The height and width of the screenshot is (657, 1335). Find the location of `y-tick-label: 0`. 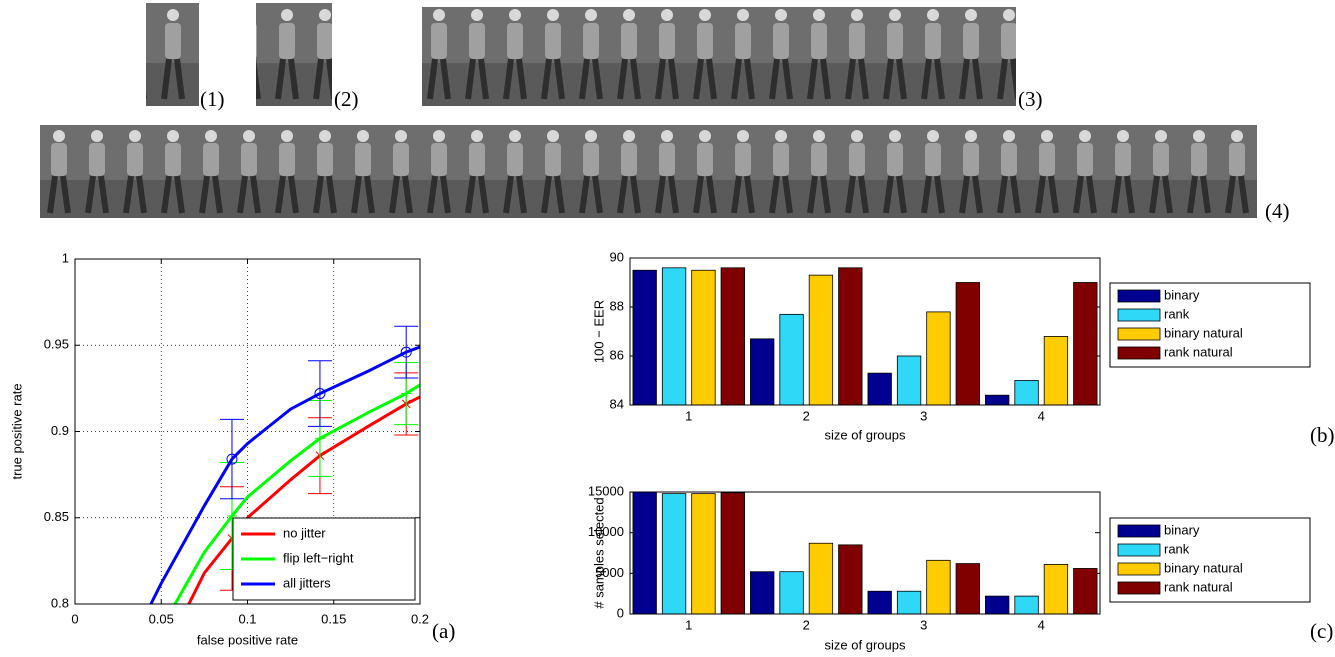

y-tick-label: 0 is located at coordinates (620, 612).